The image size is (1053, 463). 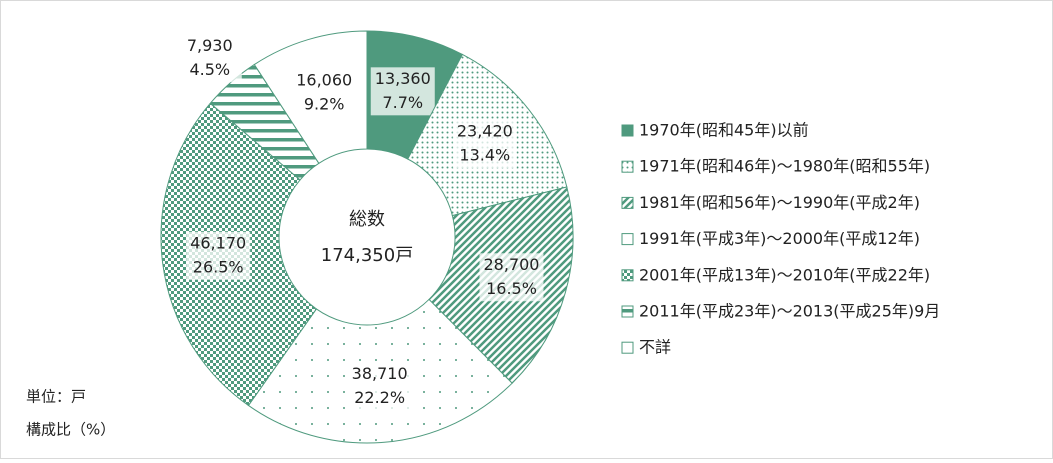 I want to click on total-label: 174,350戸, so click(x=367, y=255).